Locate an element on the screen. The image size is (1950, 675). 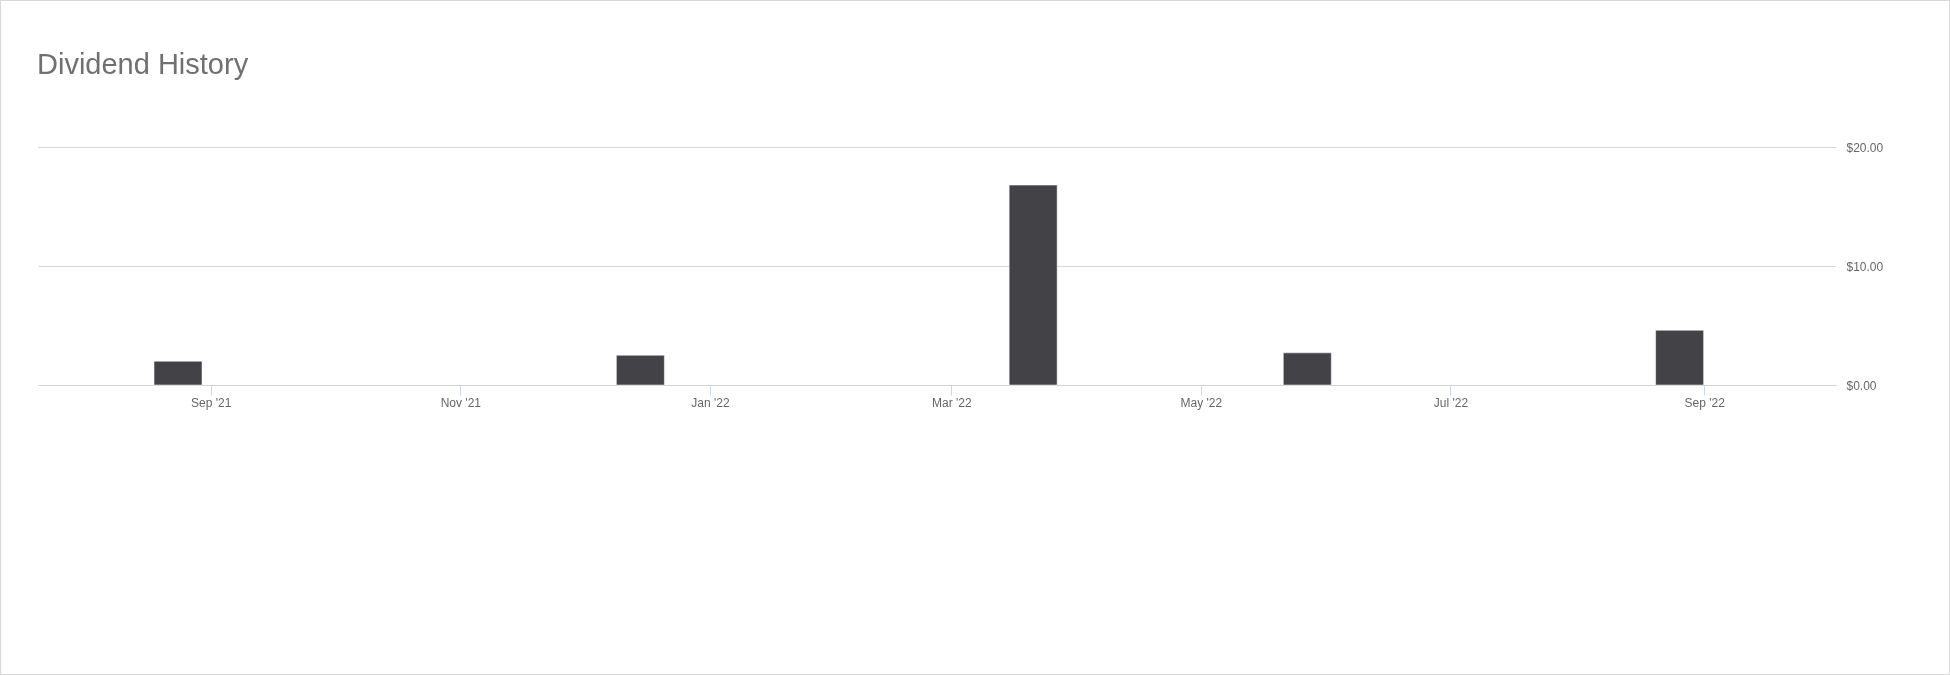
x-tick-label: Jul '22 is located at coordinates (1451, 402).